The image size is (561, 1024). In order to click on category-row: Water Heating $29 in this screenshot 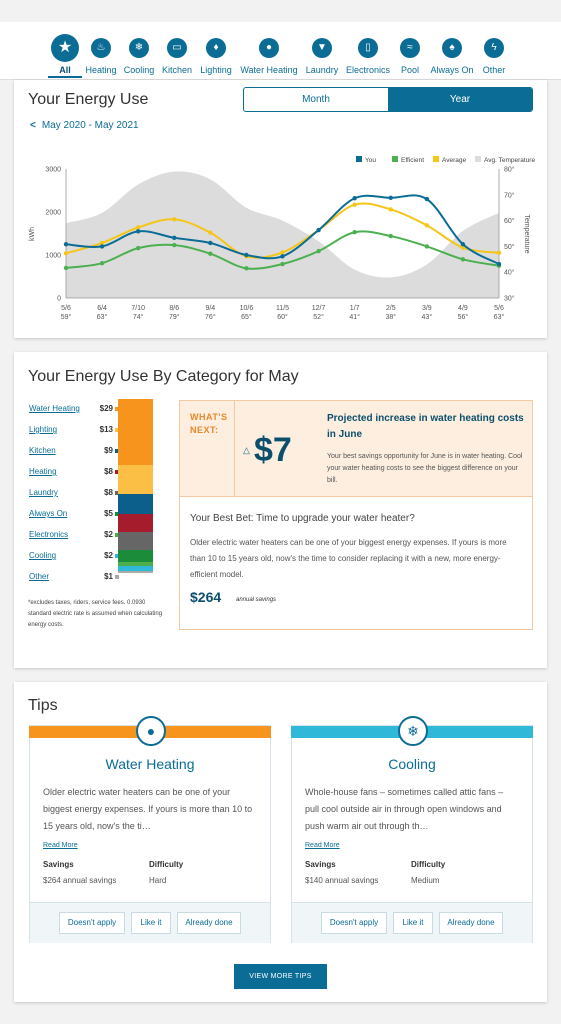, I will do `click(74, 410)`.